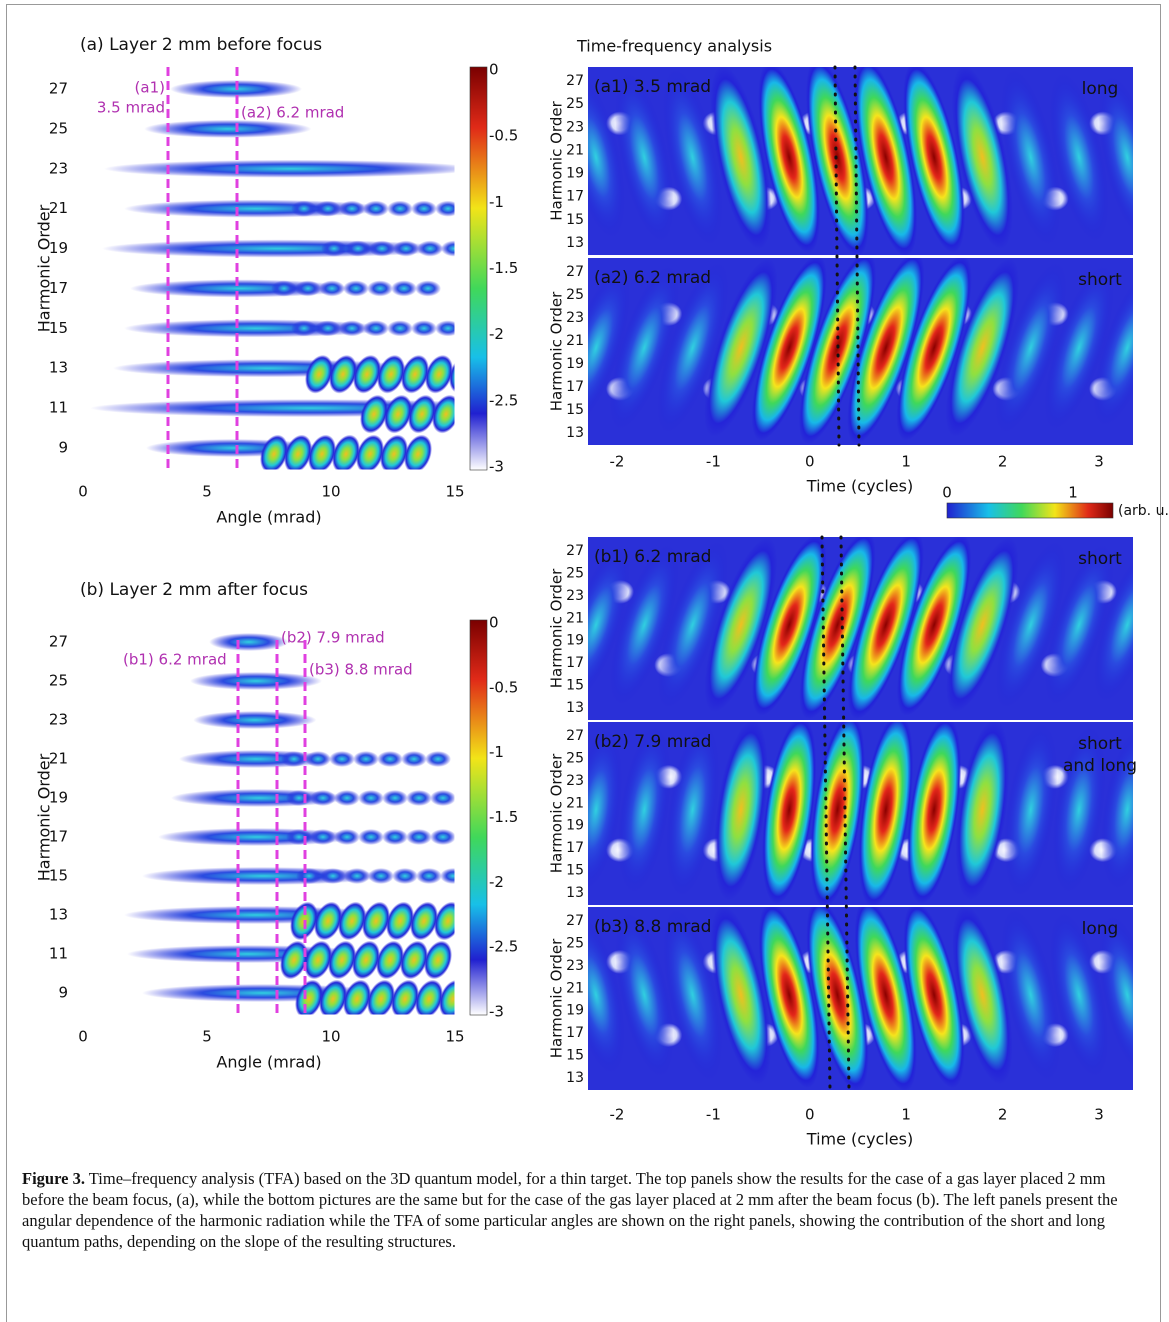 Image resolution: width=1169 pixels, height=1322 pixels. Describe the element at coordinates (330, 1037) in the screenshot. I see `x-tick-label: 10` at that location.